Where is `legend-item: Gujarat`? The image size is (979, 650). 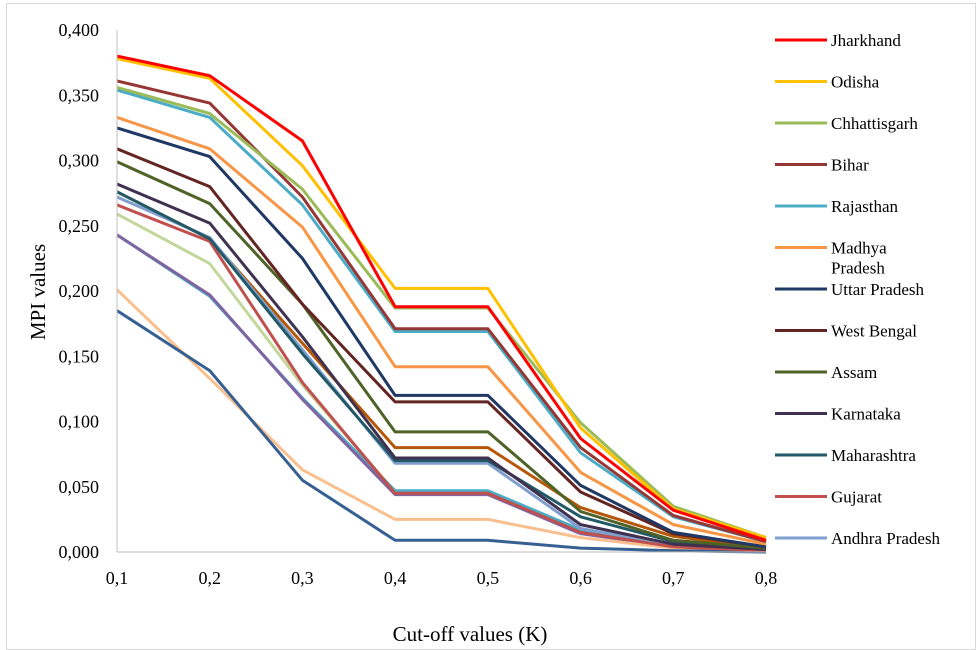
legend-item: Gujarat is located at coordinates (828, 497).